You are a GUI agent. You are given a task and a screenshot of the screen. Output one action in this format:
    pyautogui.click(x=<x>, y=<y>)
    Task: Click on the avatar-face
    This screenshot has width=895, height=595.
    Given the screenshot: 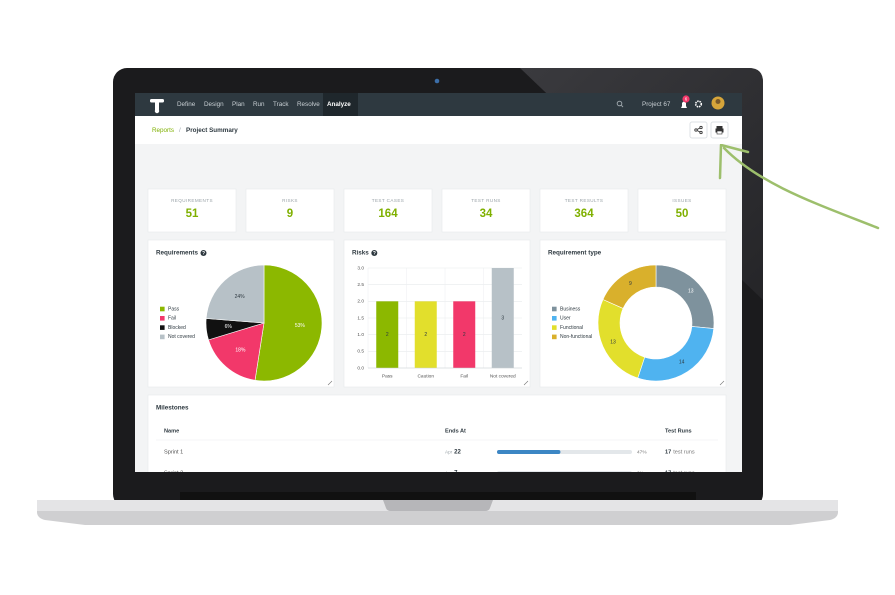 What is the action you would take?
    pyautogui.click(x=718, y=101)
    